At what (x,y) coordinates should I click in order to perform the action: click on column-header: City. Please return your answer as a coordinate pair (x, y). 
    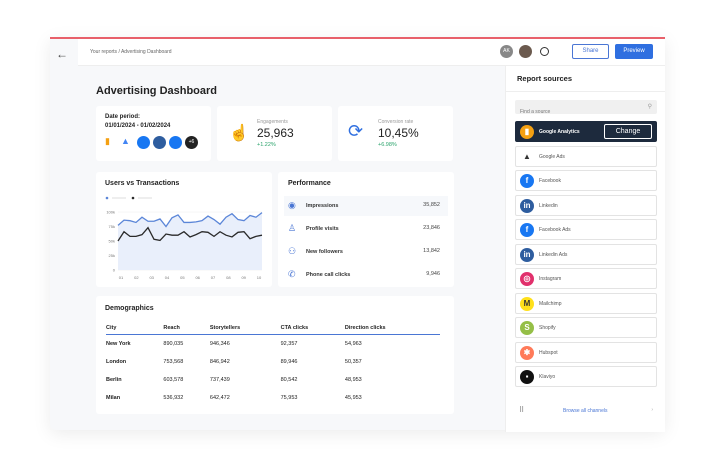
    Looking at the image, I should click on (135, 328).